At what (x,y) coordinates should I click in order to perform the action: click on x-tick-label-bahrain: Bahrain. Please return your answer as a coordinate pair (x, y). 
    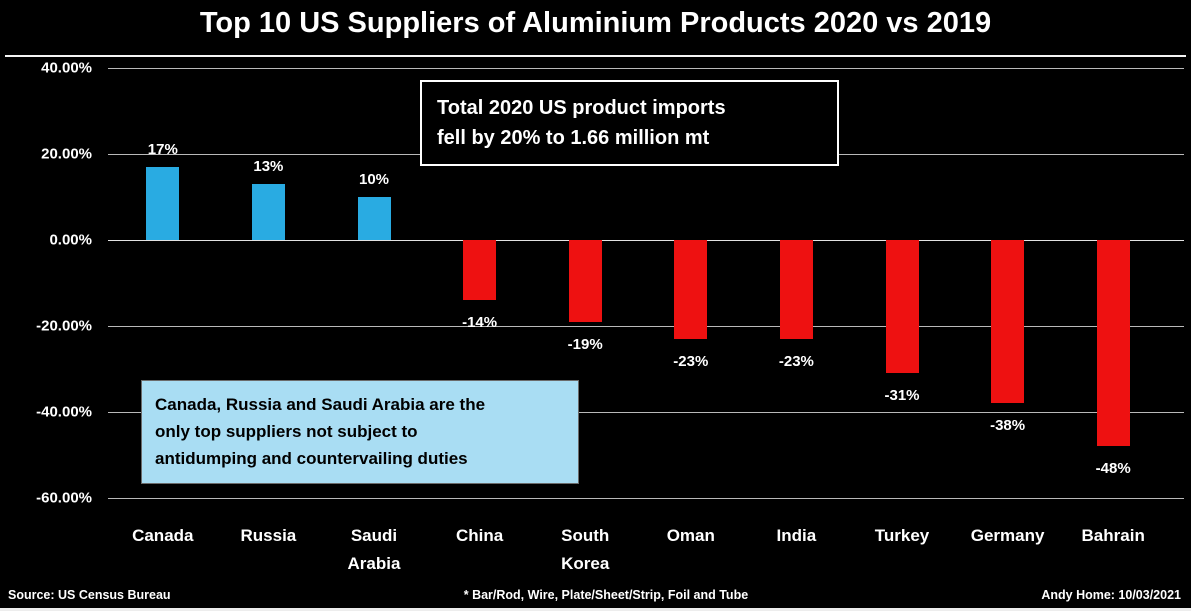
    Looking at the image, I should click on (1113, 535).